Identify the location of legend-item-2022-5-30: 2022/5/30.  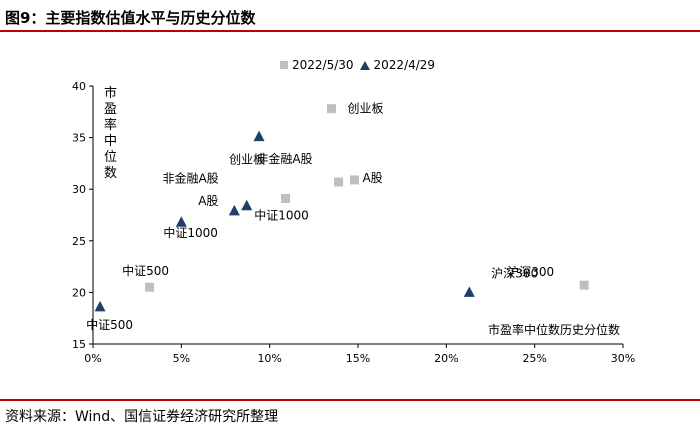
(317, 65).